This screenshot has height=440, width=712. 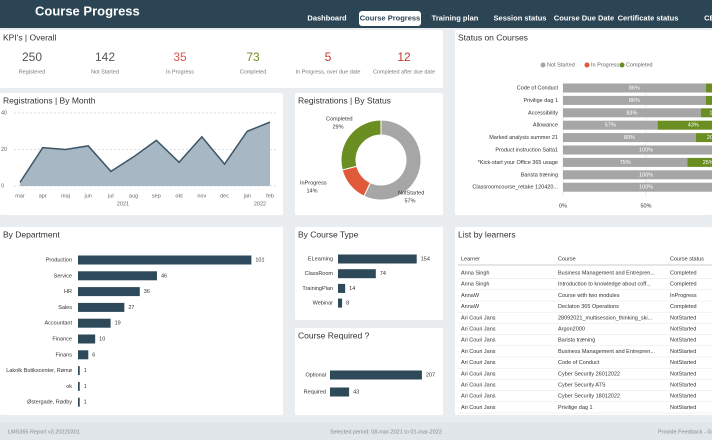 I want to click on table-cell: Course with two modules, so click(x=589, y=296).